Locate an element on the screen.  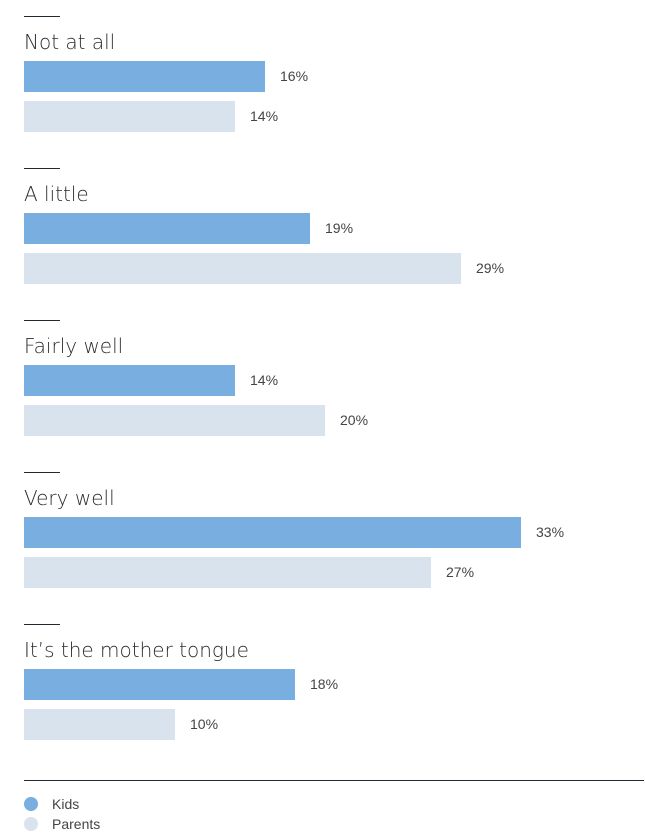
data-label-parents: 14% is located at coordinates (264, 116).